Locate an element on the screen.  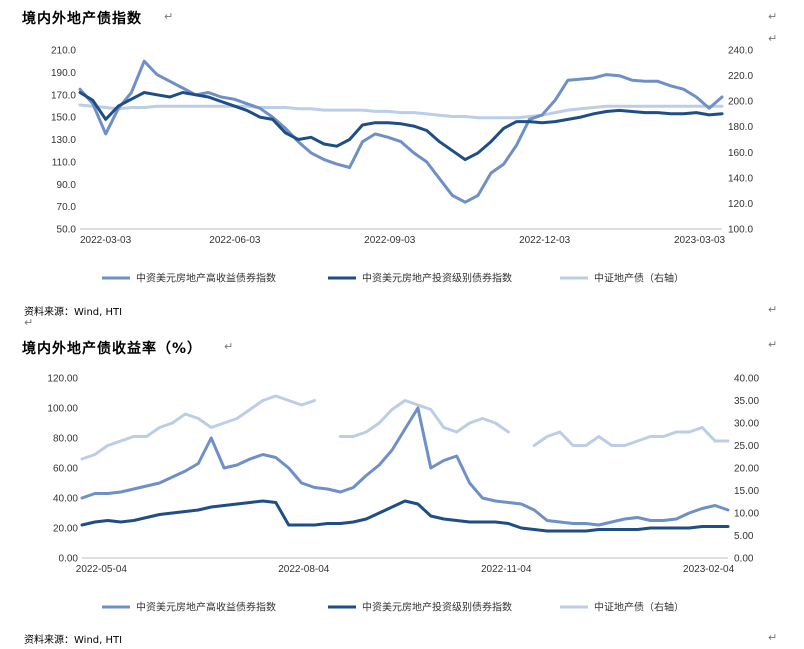
c2-legend-label: 中资美元房地产投资级别债券指数 is located at coordinates (437, 607).